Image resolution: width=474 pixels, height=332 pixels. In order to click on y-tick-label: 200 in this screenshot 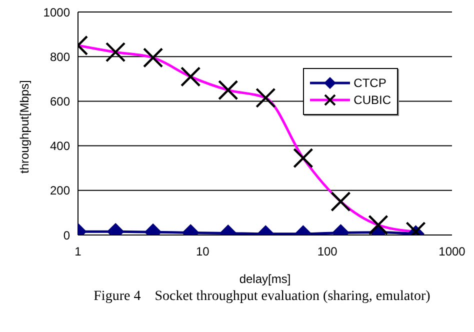, I will do `click(60, 191)`.